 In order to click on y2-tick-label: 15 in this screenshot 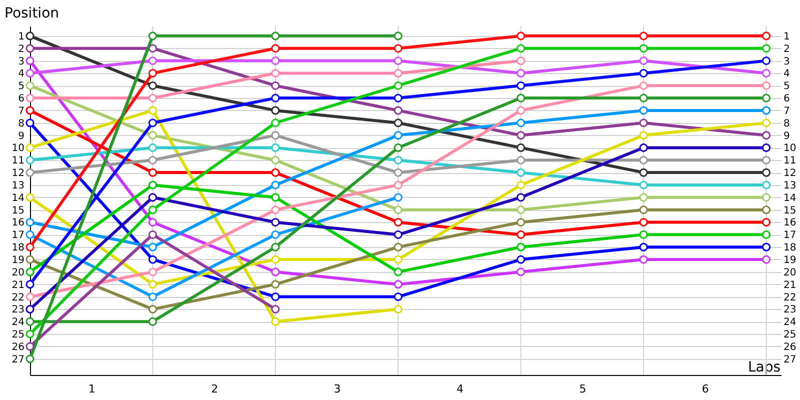, I will do `click(790, 210)`.